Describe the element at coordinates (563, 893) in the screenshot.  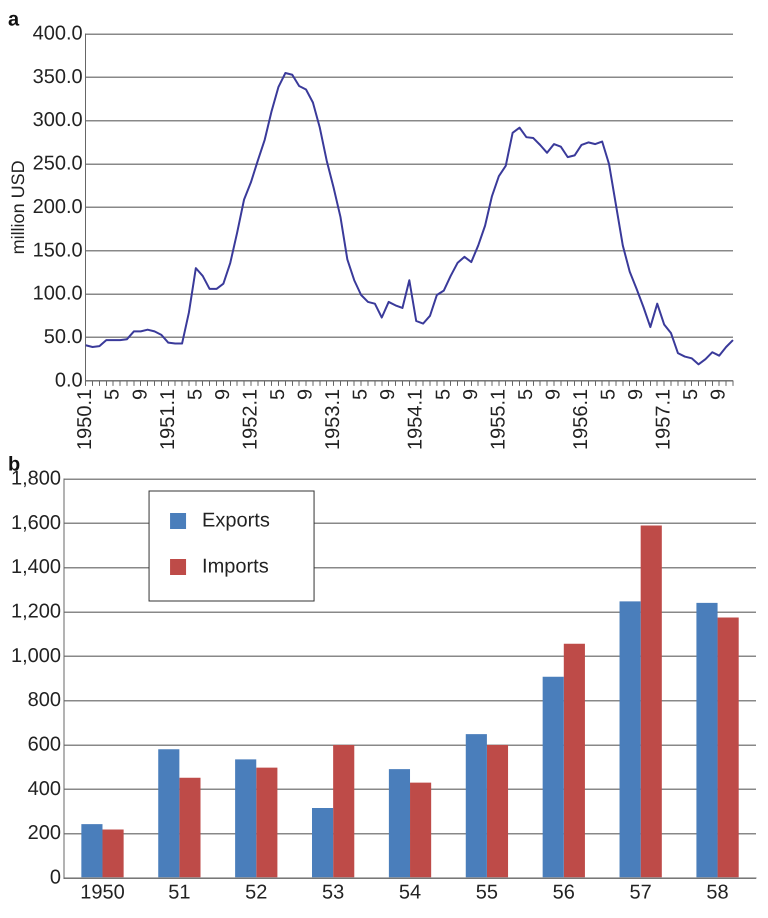
I see `x-tick-label: 56` at that location.